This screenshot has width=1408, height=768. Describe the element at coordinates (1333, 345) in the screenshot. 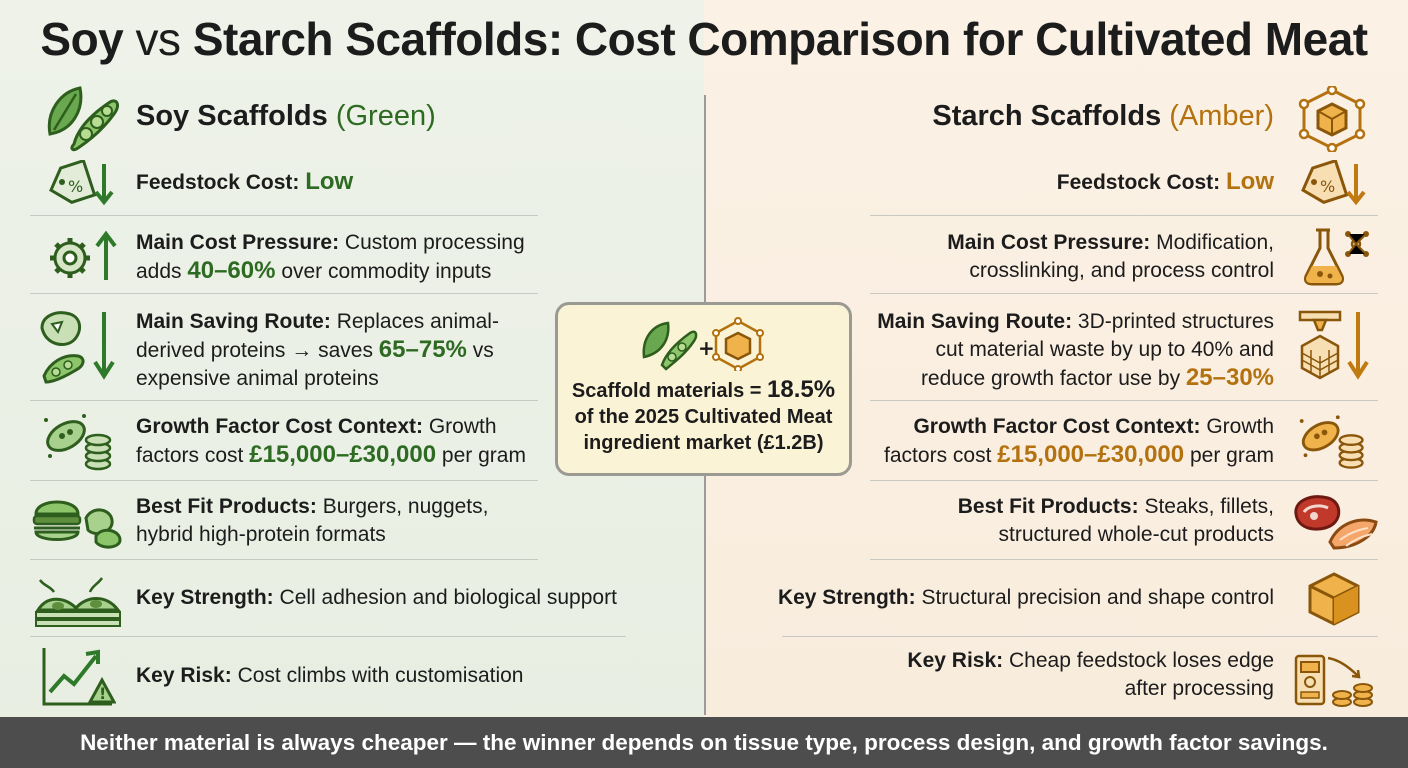

I see `3d-printer-down-icon` at that location.